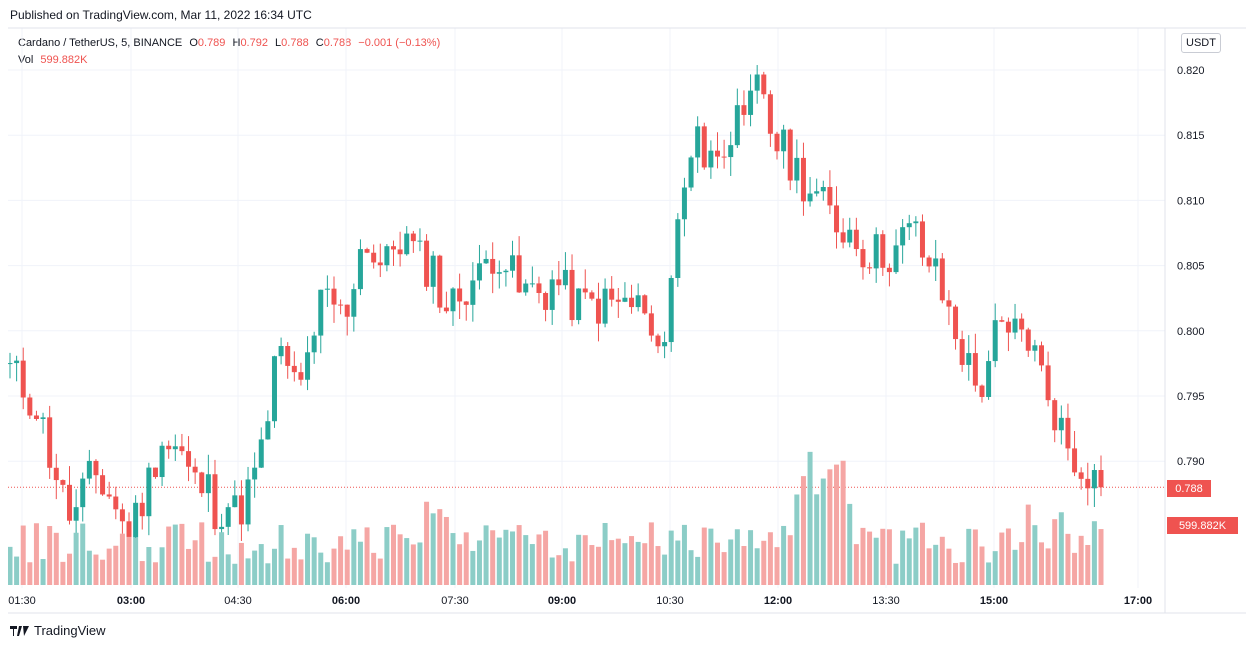 The image size is (1246, 649). Describe the element at coordinates (1191, 397) in the screenshot. I see `price-tick-label: 0.795` at that location.